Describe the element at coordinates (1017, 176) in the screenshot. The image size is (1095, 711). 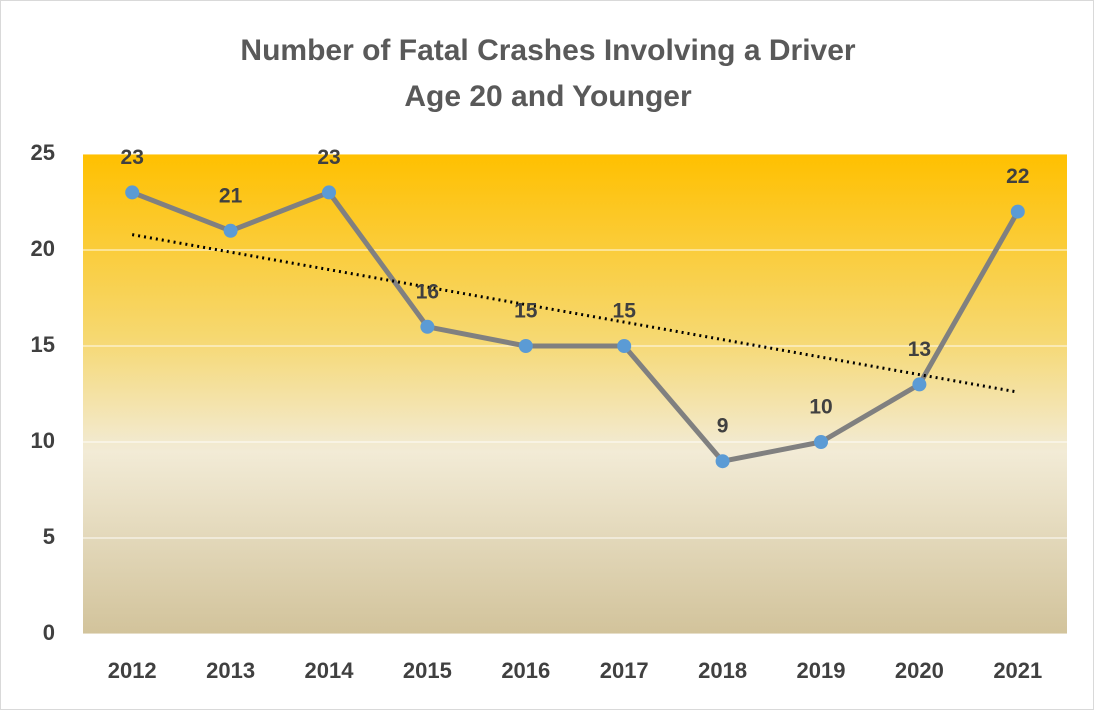
I see `data-label: 22` at that location.